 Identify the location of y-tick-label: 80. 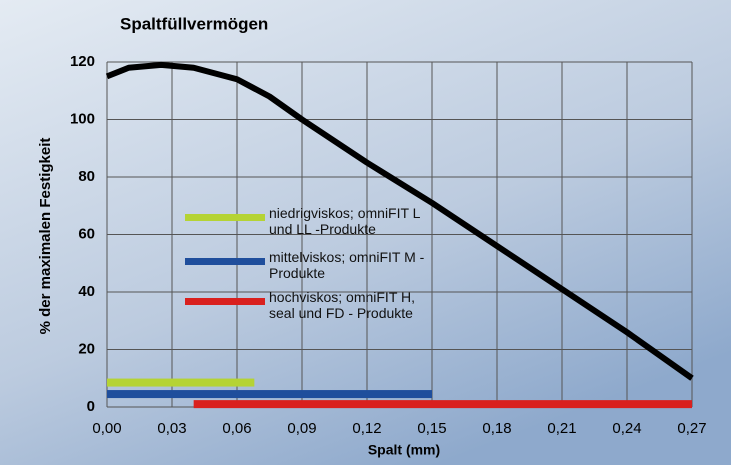
(86, 176).